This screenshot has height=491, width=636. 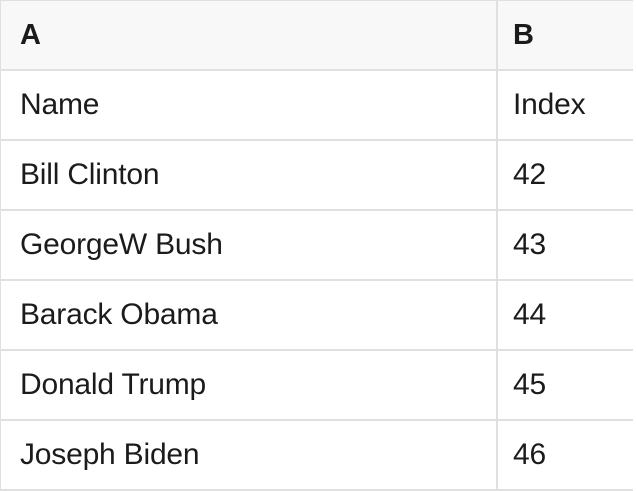 I want to click on column-header-a: A, so click(x=249, y=36).